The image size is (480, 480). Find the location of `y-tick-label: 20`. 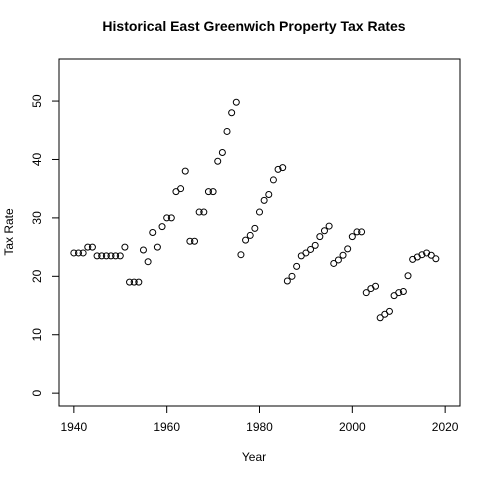

y-tick-label: 20 is located at coordinates (37, 276).